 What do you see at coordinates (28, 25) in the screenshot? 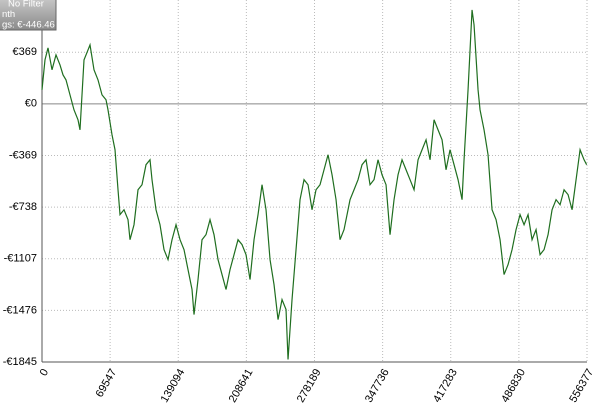
I see `info-text: gs: €-446.46` at bounding box center [28, 25].